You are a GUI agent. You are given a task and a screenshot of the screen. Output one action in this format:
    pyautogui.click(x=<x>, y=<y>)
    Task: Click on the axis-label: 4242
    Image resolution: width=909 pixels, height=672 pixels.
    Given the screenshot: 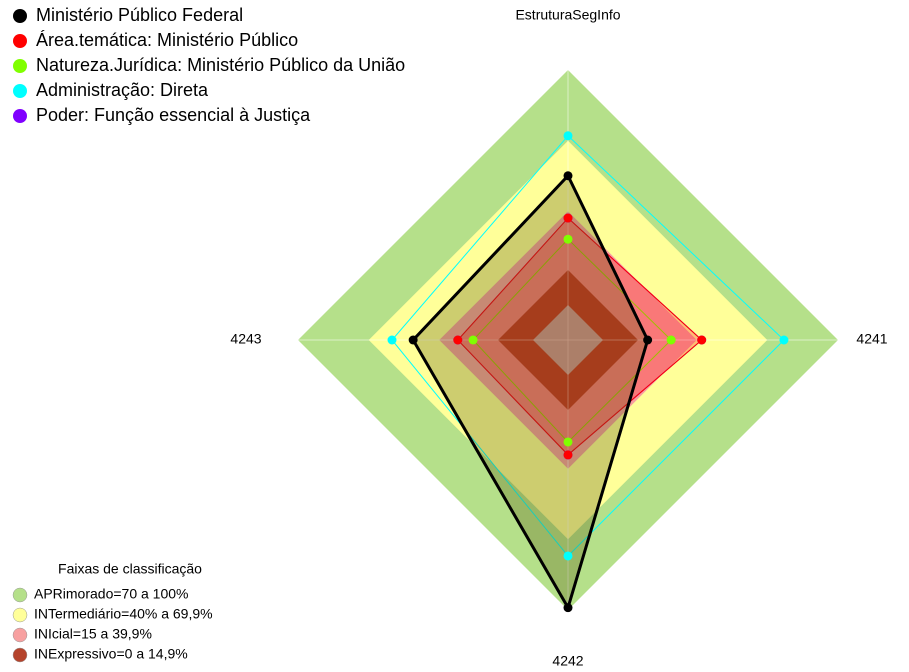 What is the action you would take?
    pyautogui.click(x=567, y=661)
    